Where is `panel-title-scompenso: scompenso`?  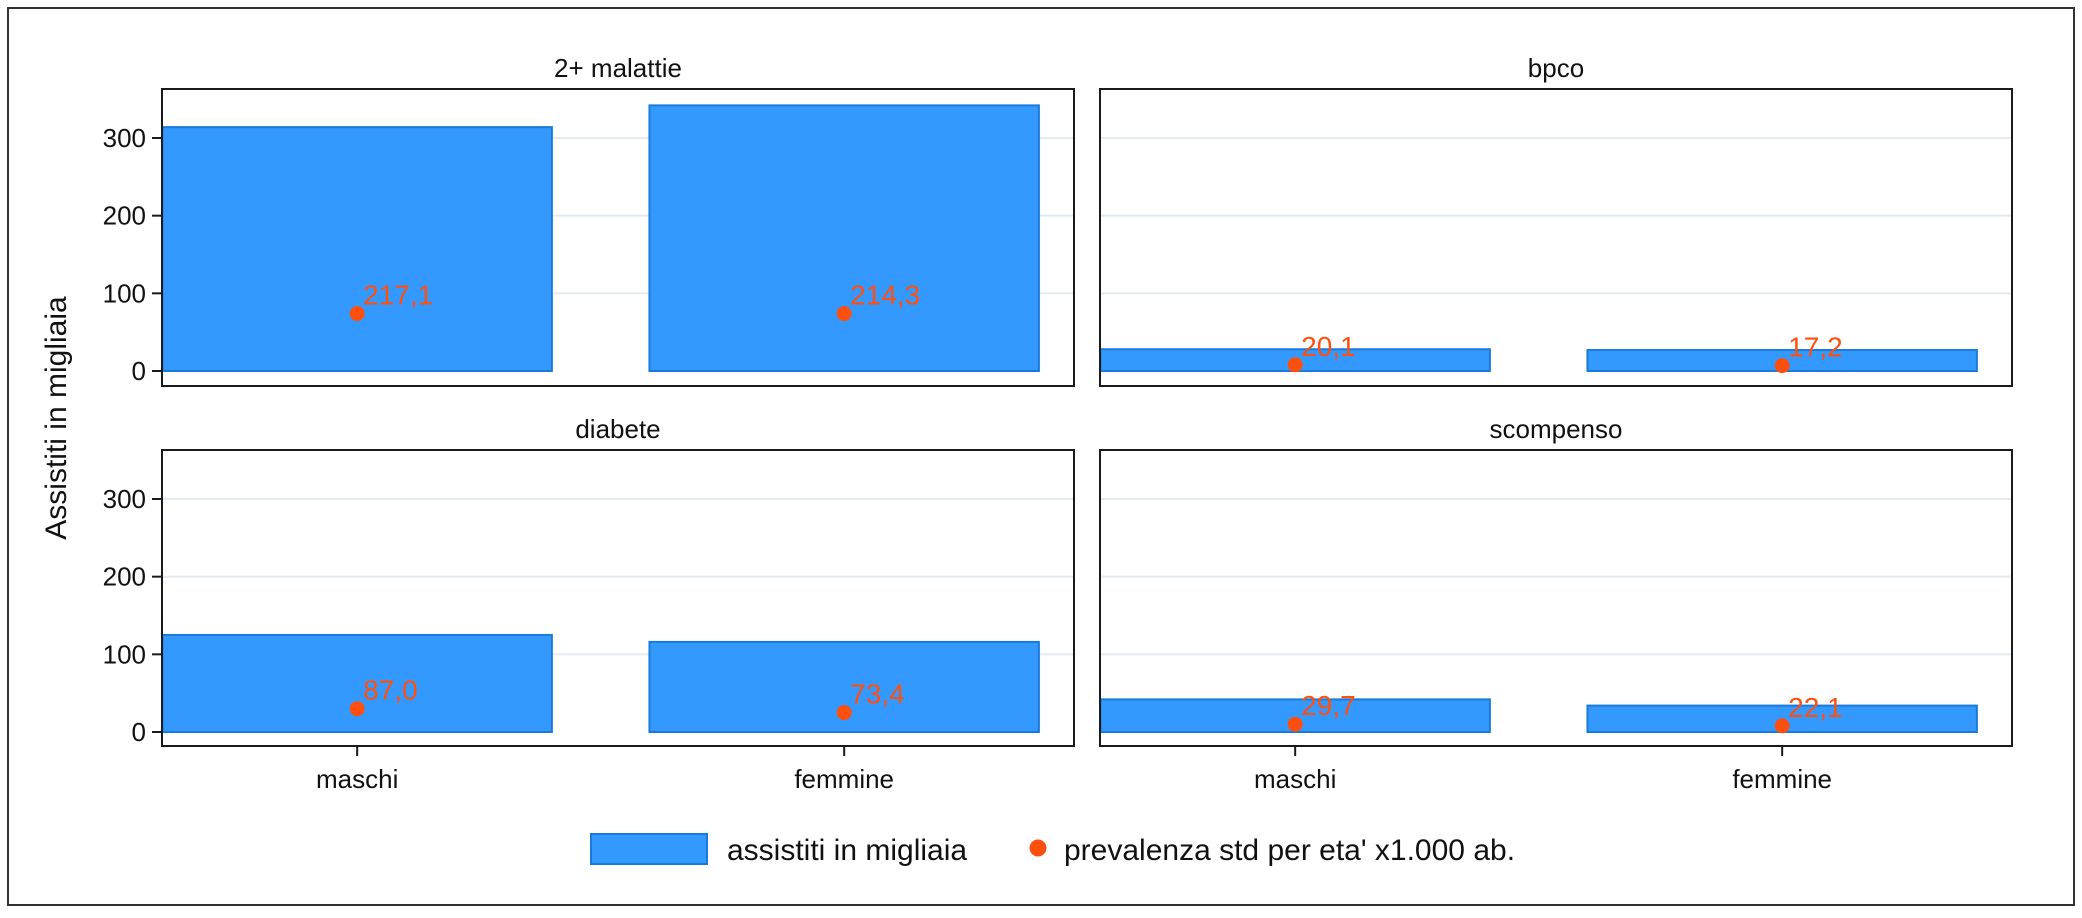 panel-title-scompenso: scompenso is located at coordinates (1556, 429).